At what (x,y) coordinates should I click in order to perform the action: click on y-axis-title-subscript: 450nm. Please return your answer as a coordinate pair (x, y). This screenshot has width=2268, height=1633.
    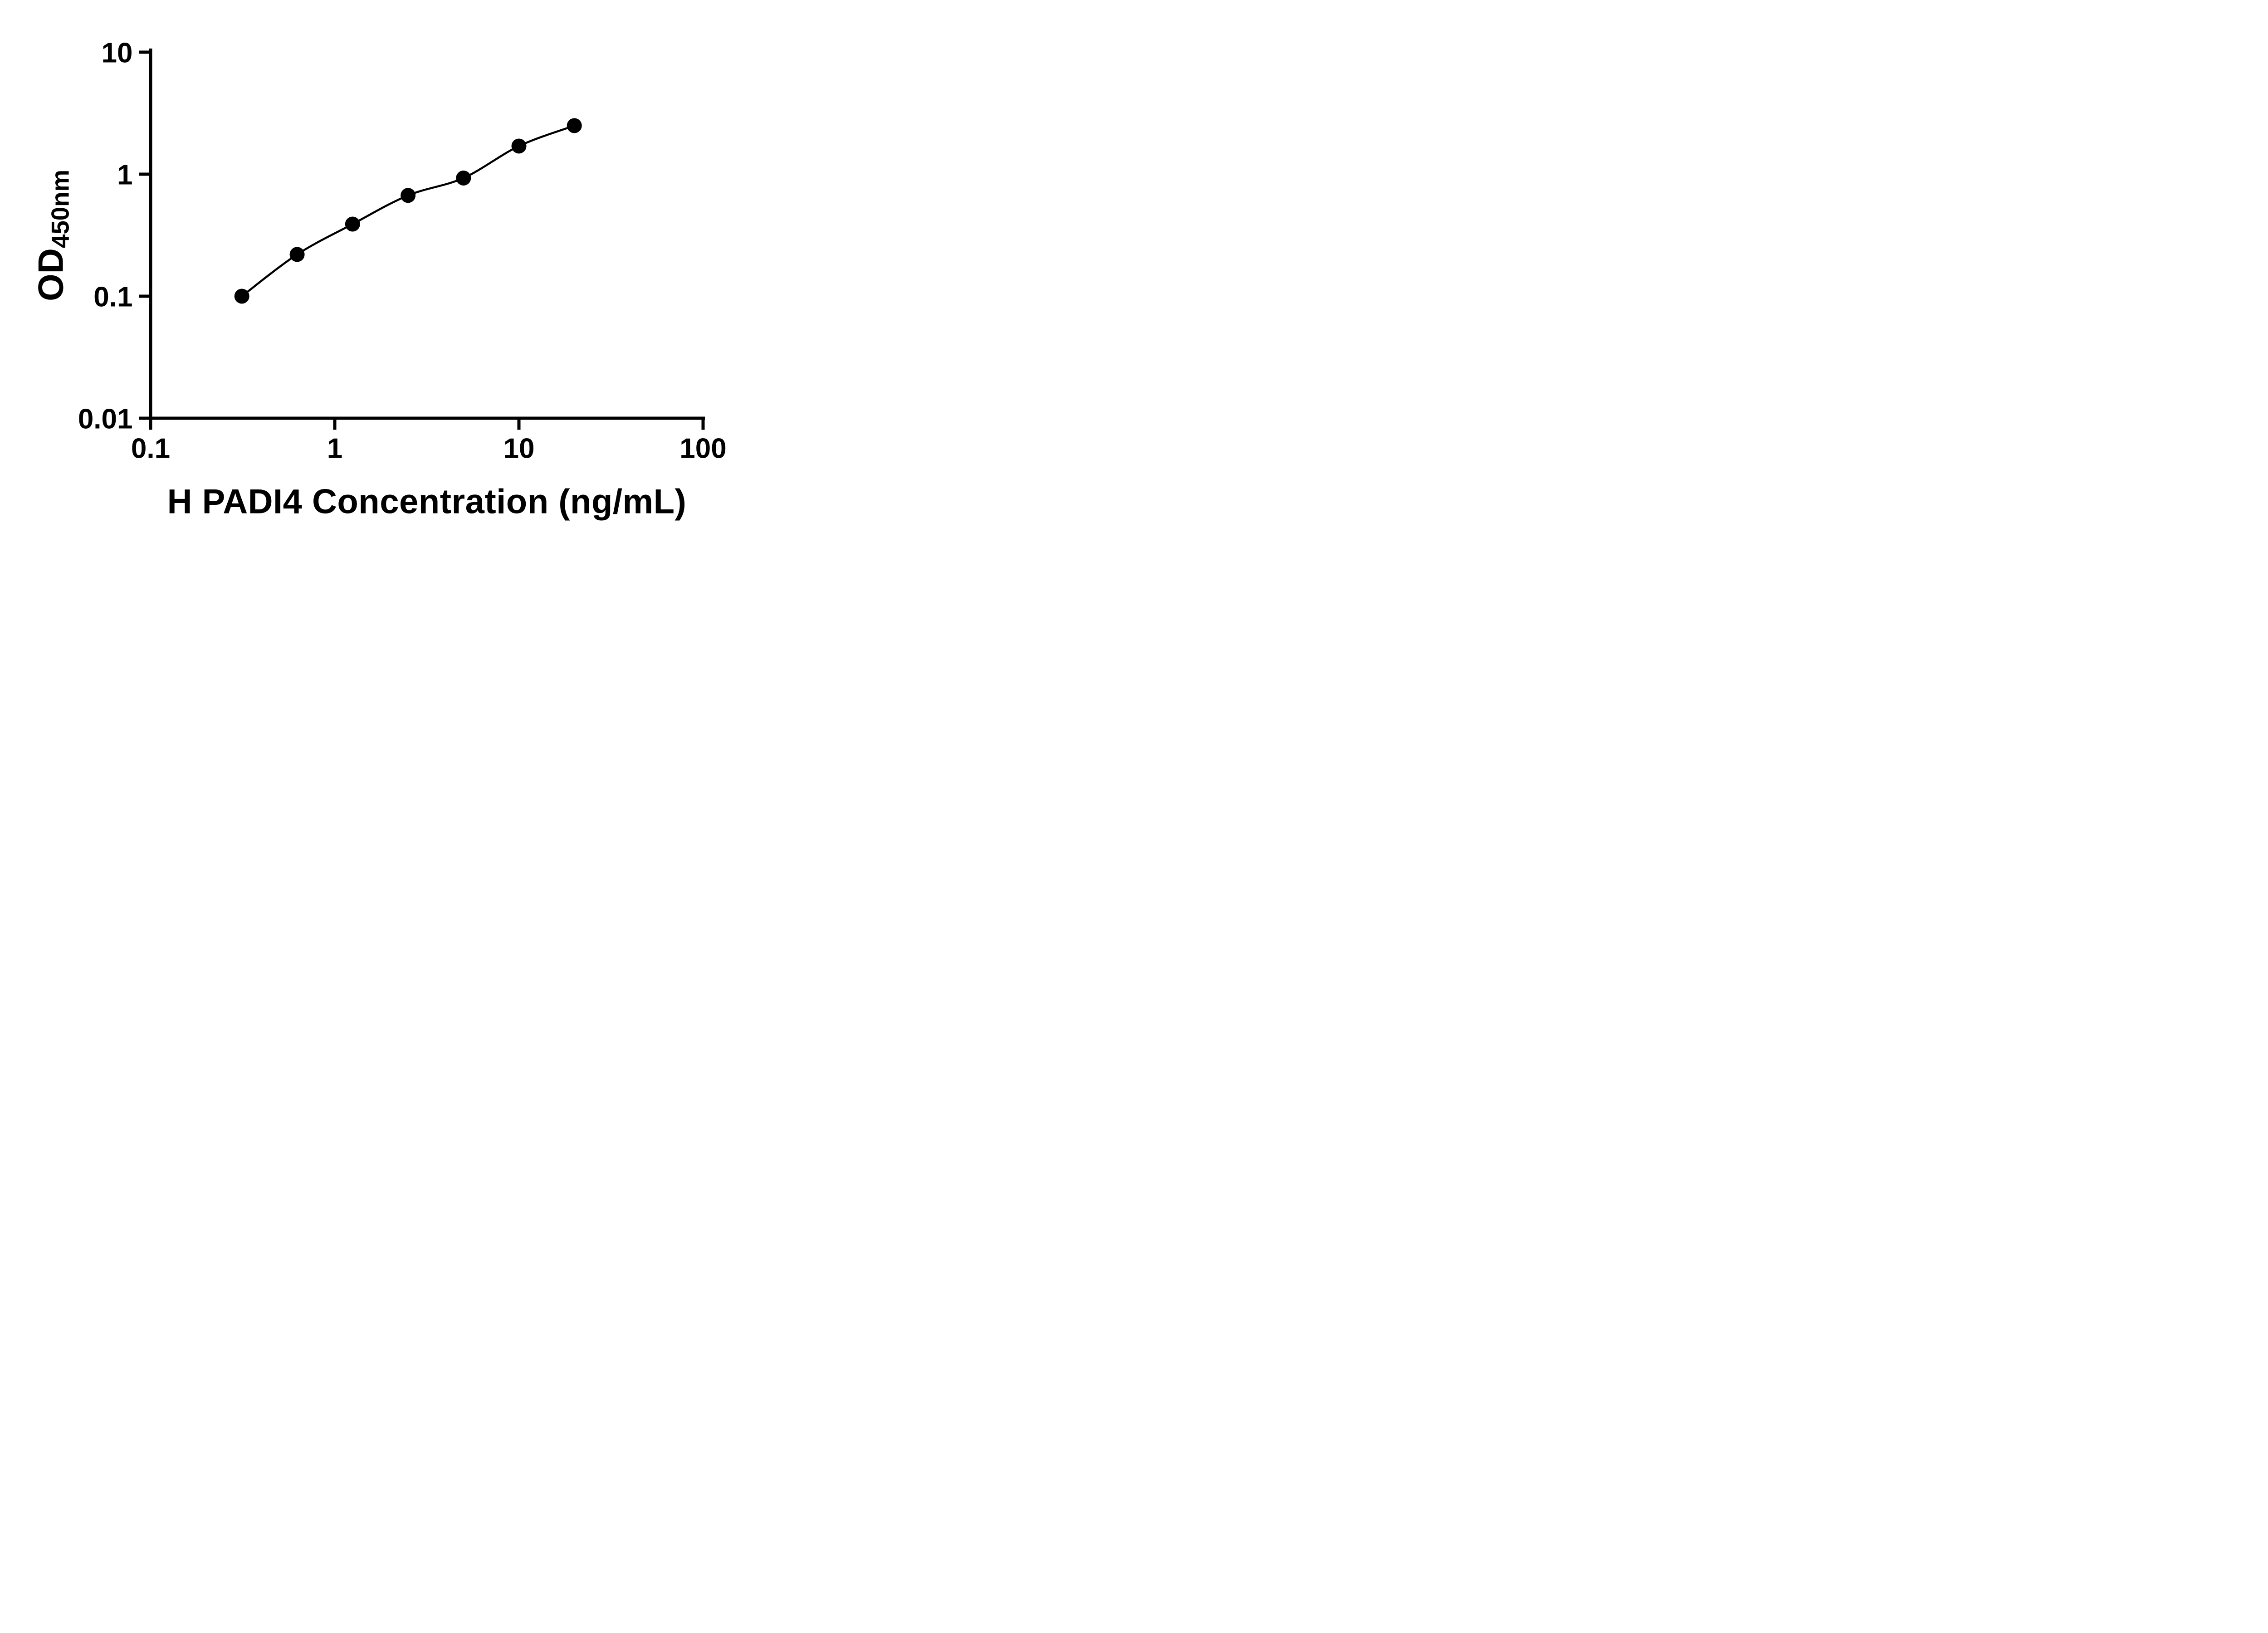
    Looking at the image, I should click on (60, 209).